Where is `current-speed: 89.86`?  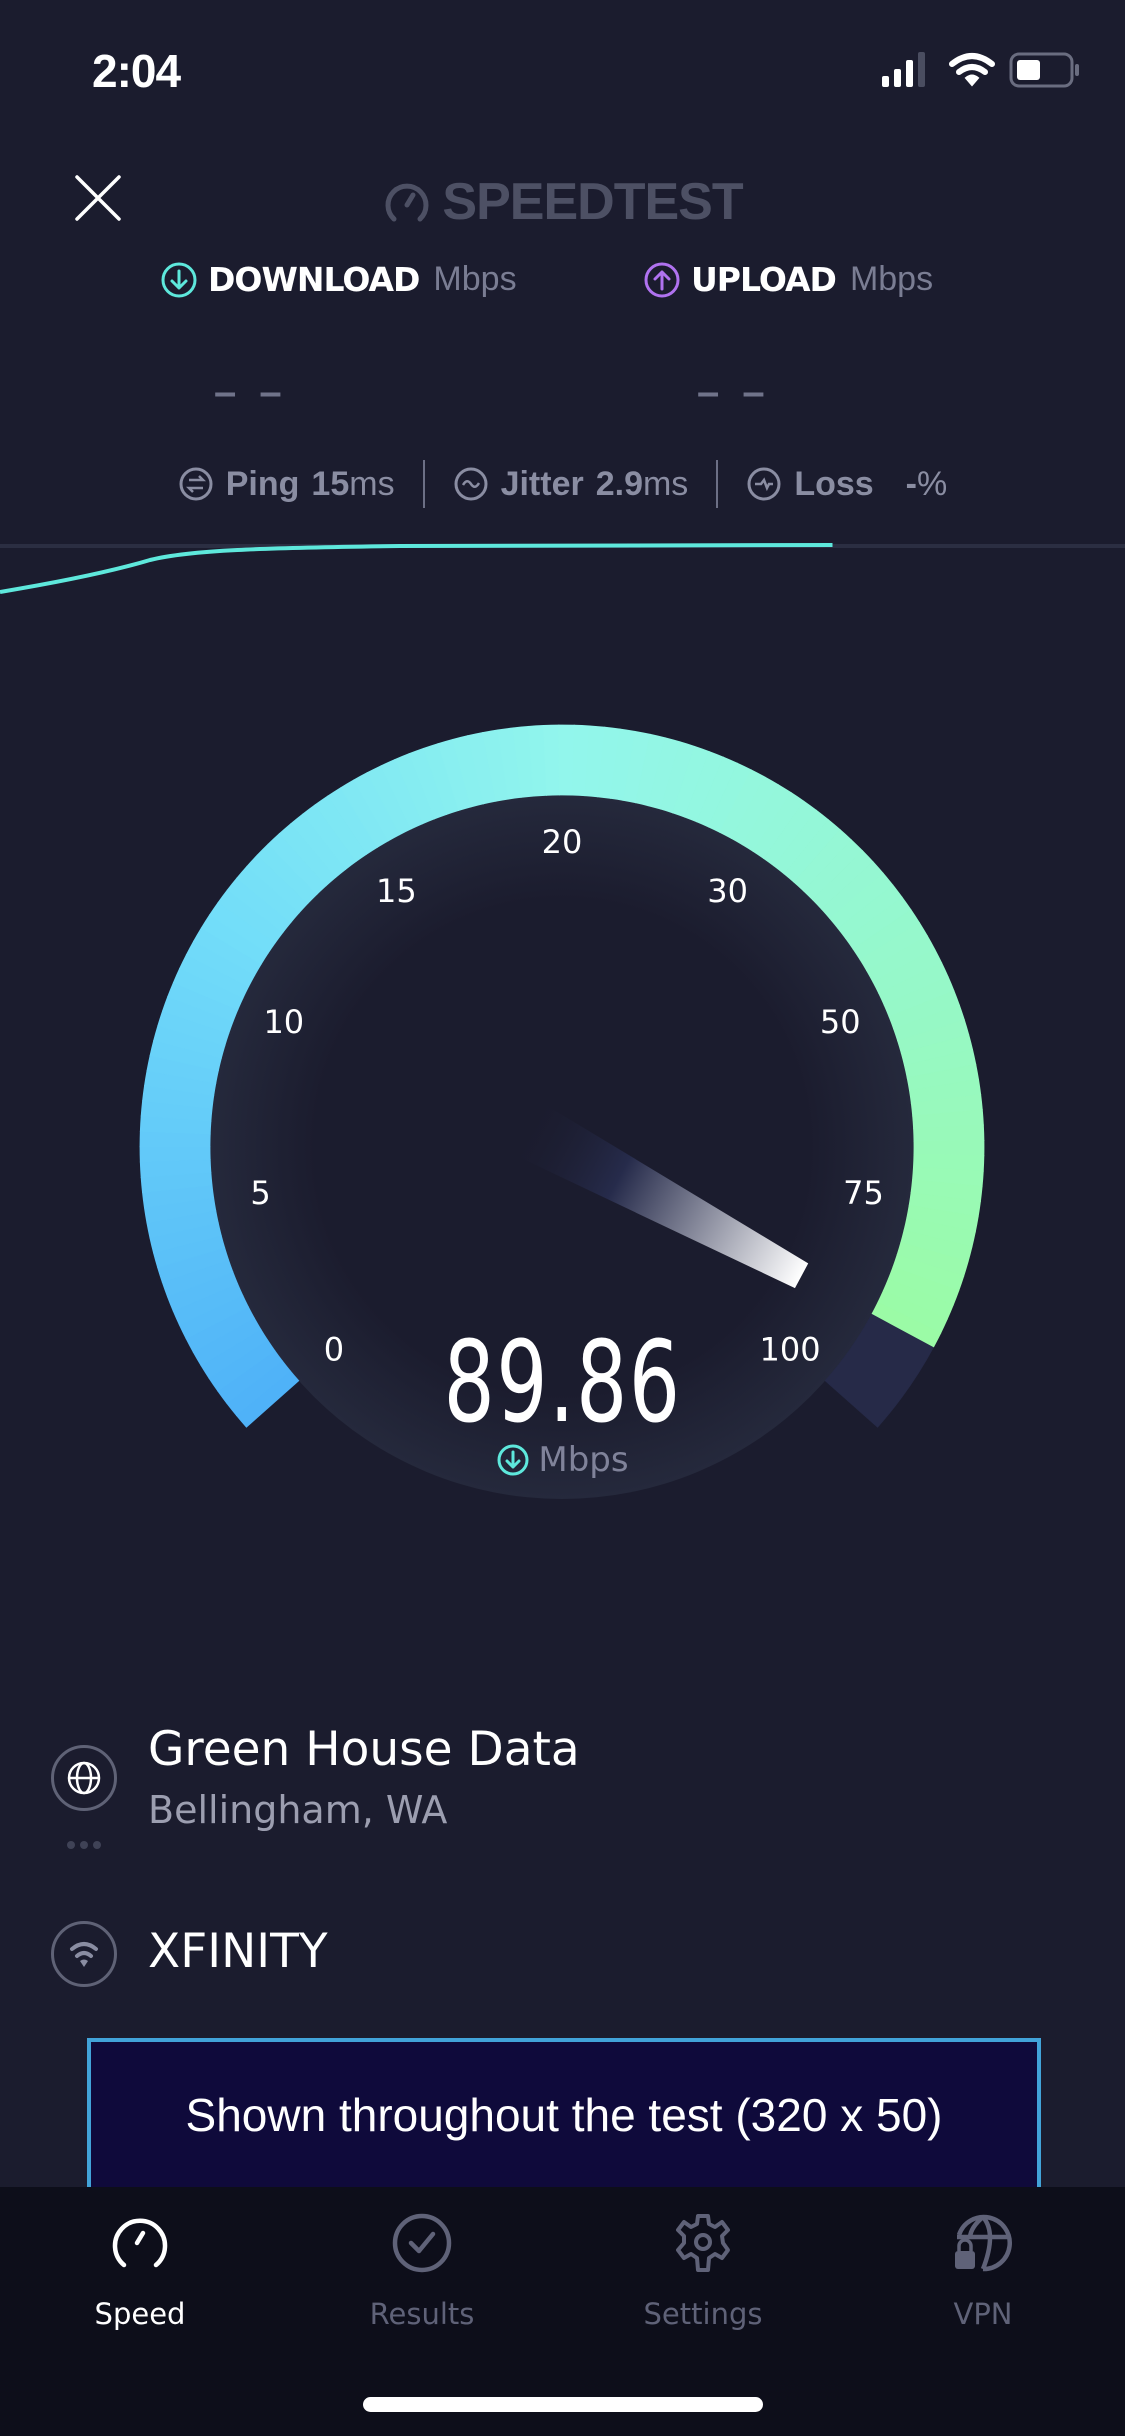
current-speed: 89.86 is located at coordinates (562, 1383).